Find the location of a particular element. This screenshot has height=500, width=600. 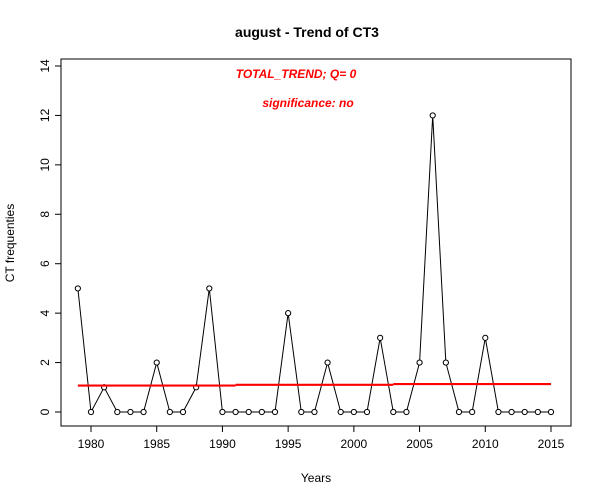

y-tick-label-2: 2 is located at coordinates (45, 362).